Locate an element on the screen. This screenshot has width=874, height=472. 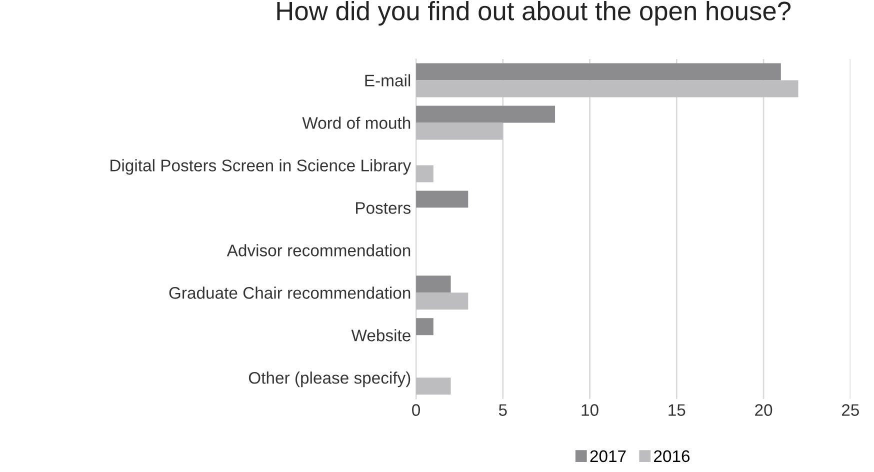
y-tick-label: Graduate Chair recommendation is located at coordinates (289, 292).